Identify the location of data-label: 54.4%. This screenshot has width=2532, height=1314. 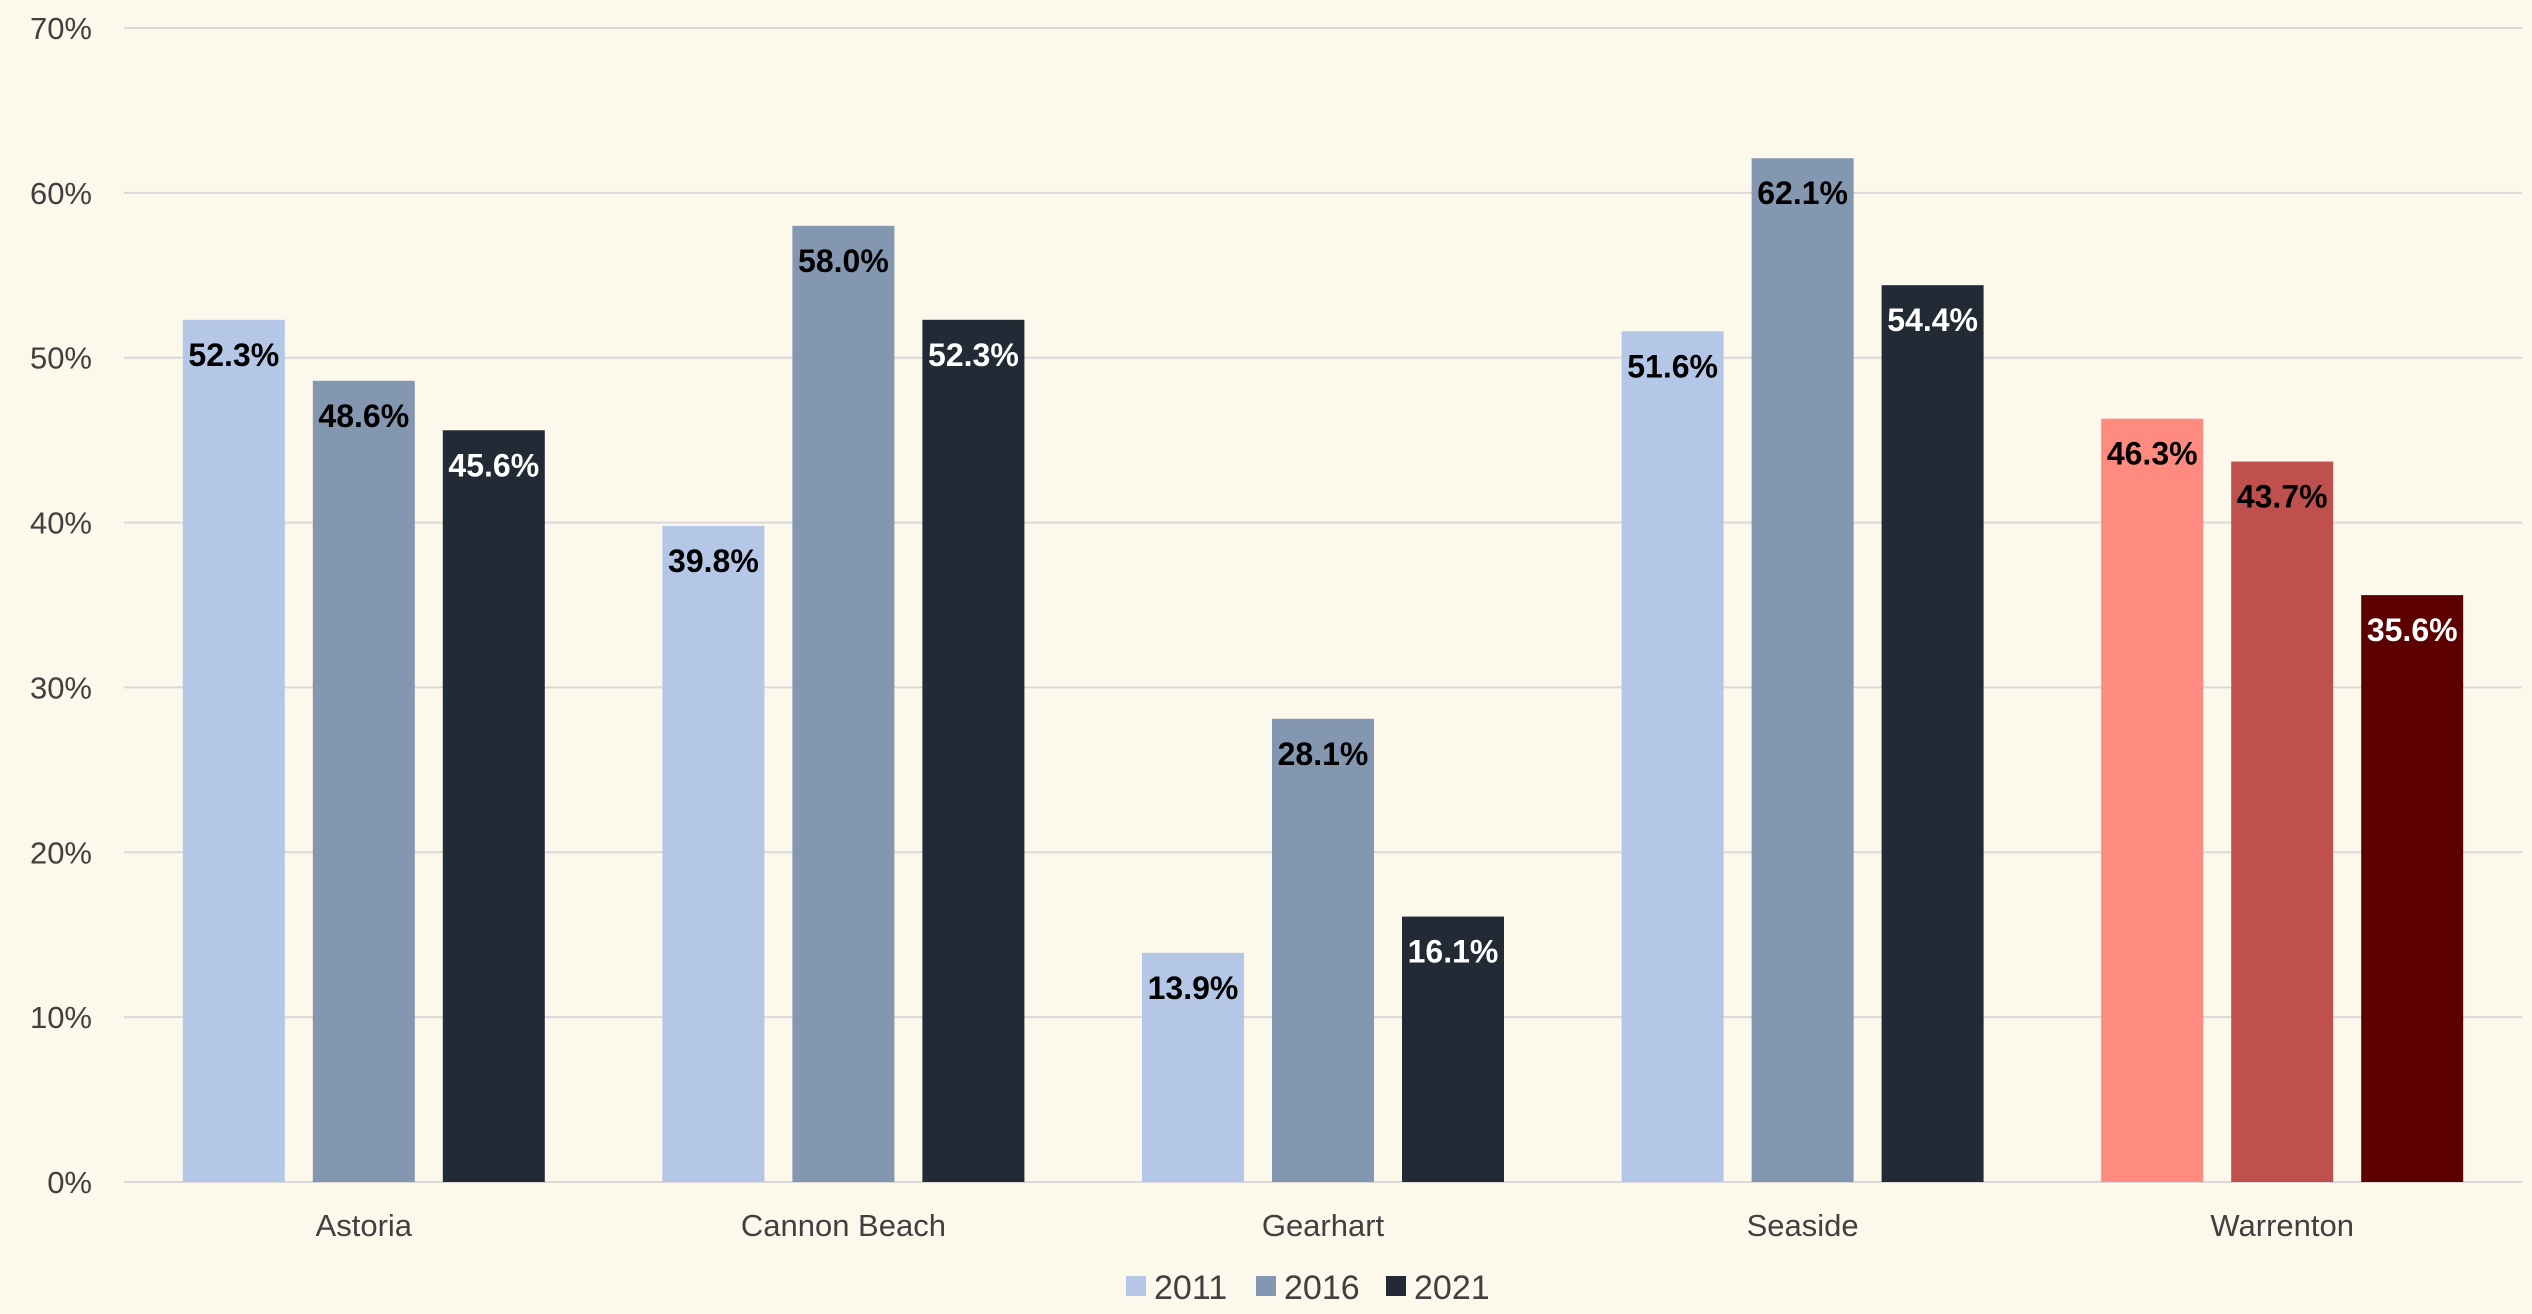
(1932, 320).